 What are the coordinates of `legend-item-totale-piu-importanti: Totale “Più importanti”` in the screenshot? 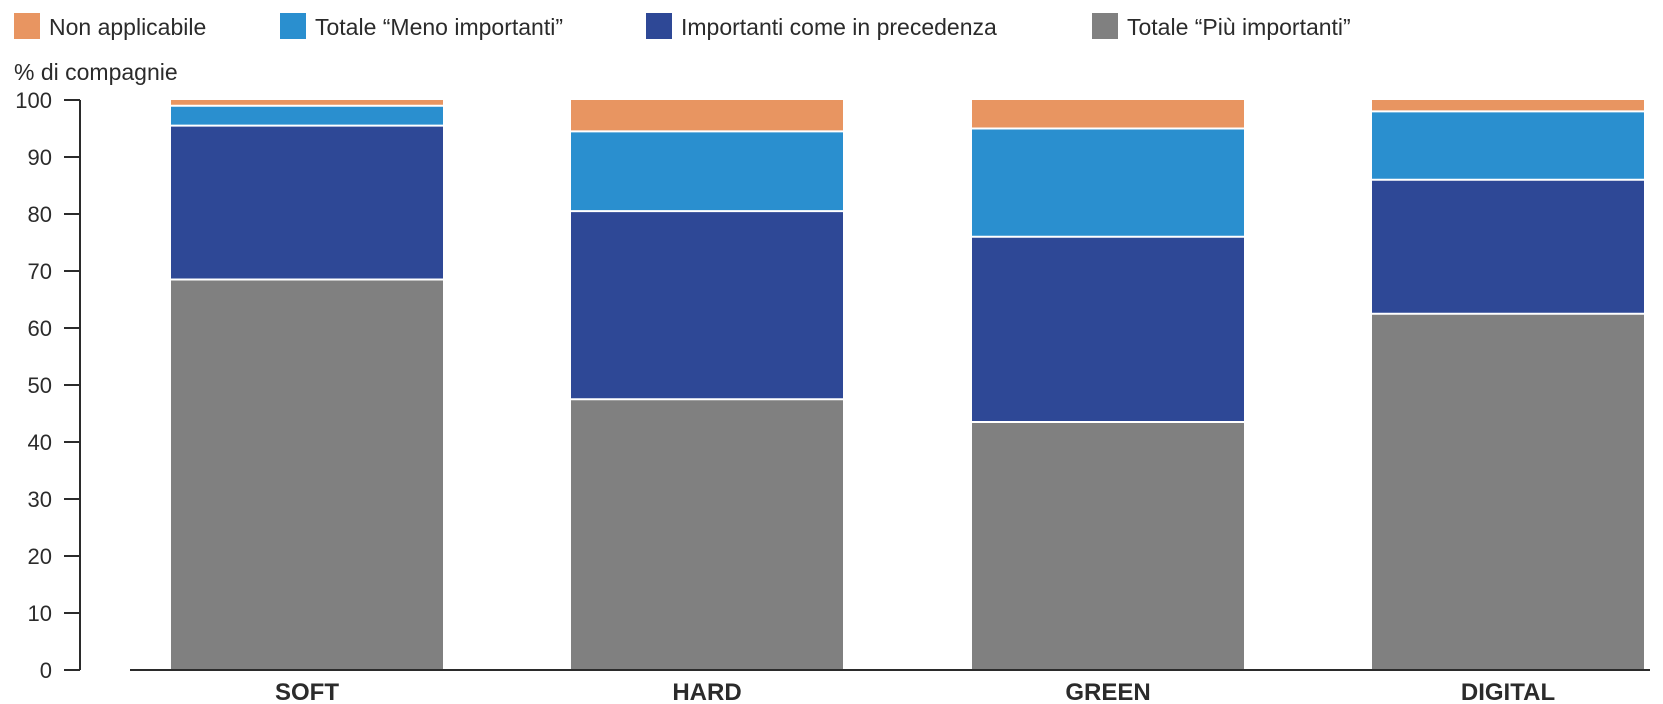 It's located at (1221, 26).